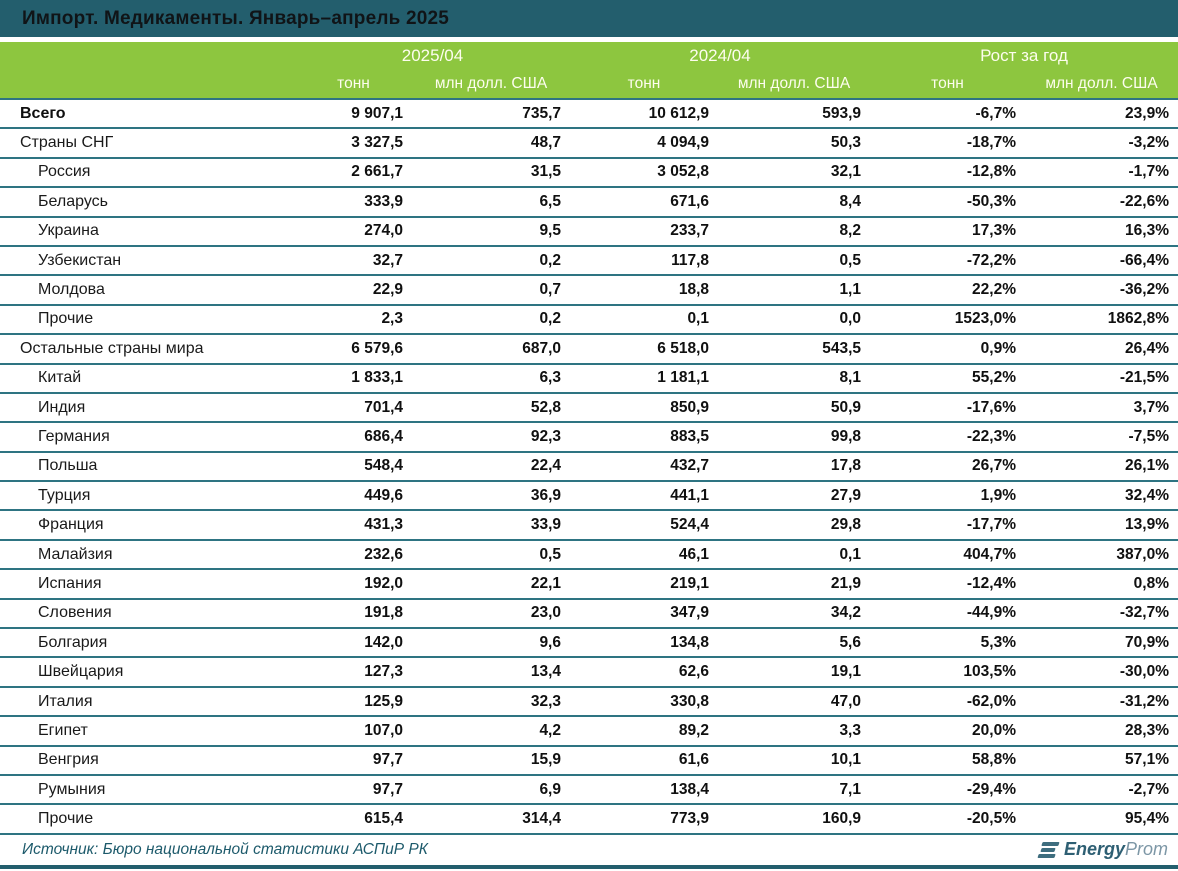  What do you see at coordinates (383, 613) in the screenshot?
I see `tons-2025-cell: 191,8` at bounding box center [383, 613].